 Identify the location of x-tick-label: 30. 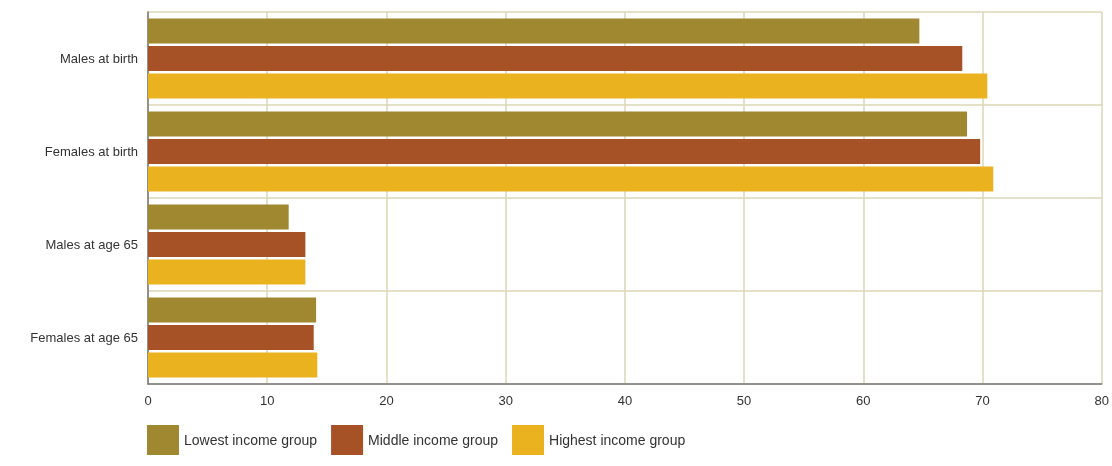
(505, 400).